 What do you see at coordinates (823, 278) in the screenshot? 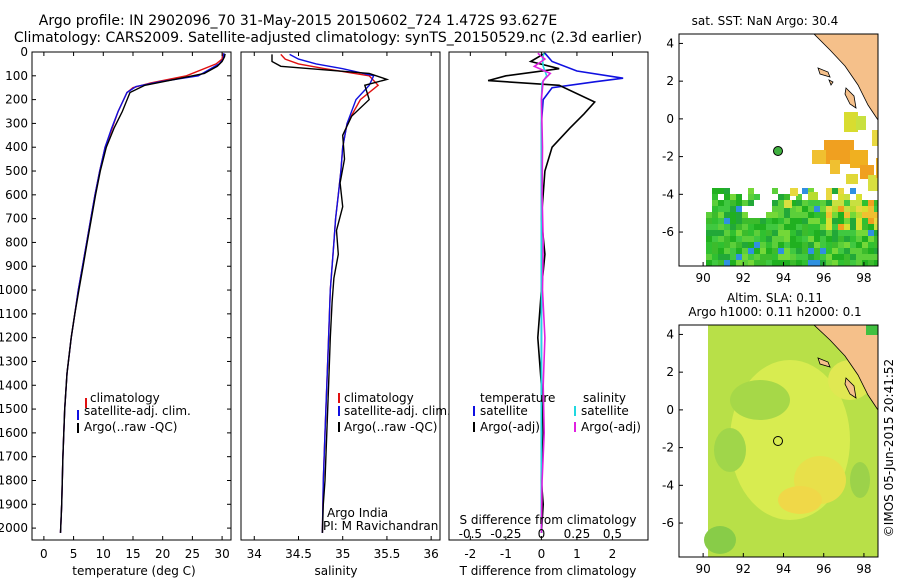
I see `map-x-tick-label: 96` at bounding box center [823, 278].